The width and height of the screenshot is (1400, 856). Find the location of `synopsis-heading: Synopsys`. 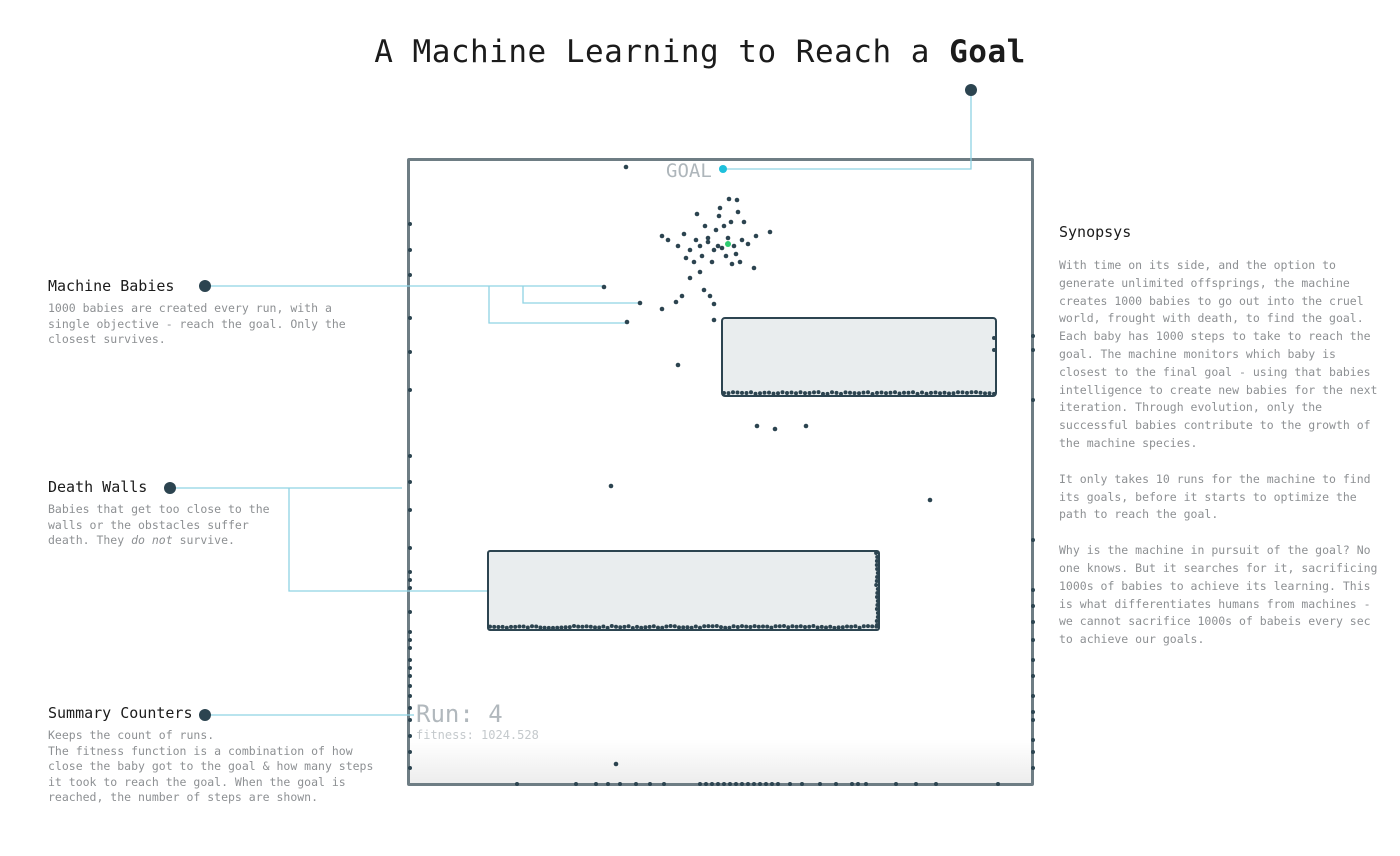

synopsis-heading: Synopsys is located at coordinates (1095, 232).